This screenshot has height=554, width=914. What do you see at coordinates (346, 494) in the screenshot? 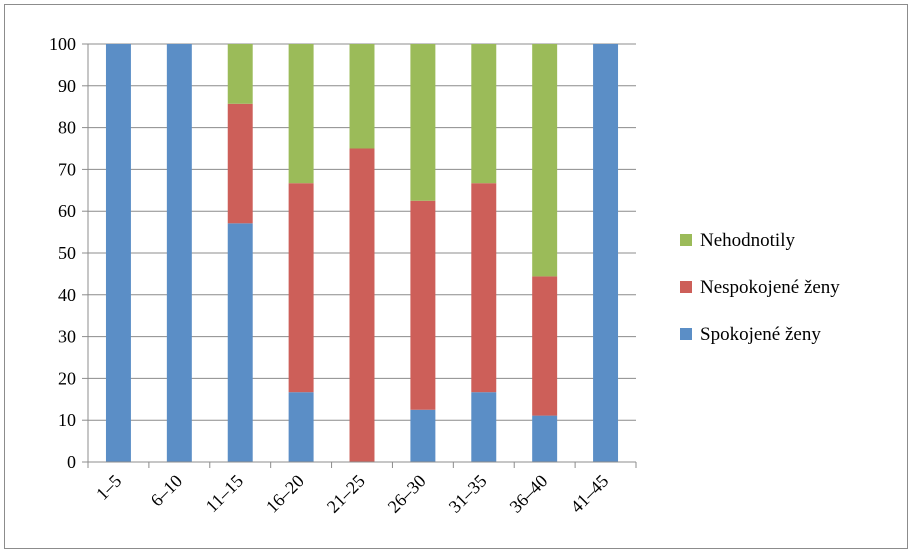
I see `x-tick-label: 21–25` at bounding box center [346, 494].